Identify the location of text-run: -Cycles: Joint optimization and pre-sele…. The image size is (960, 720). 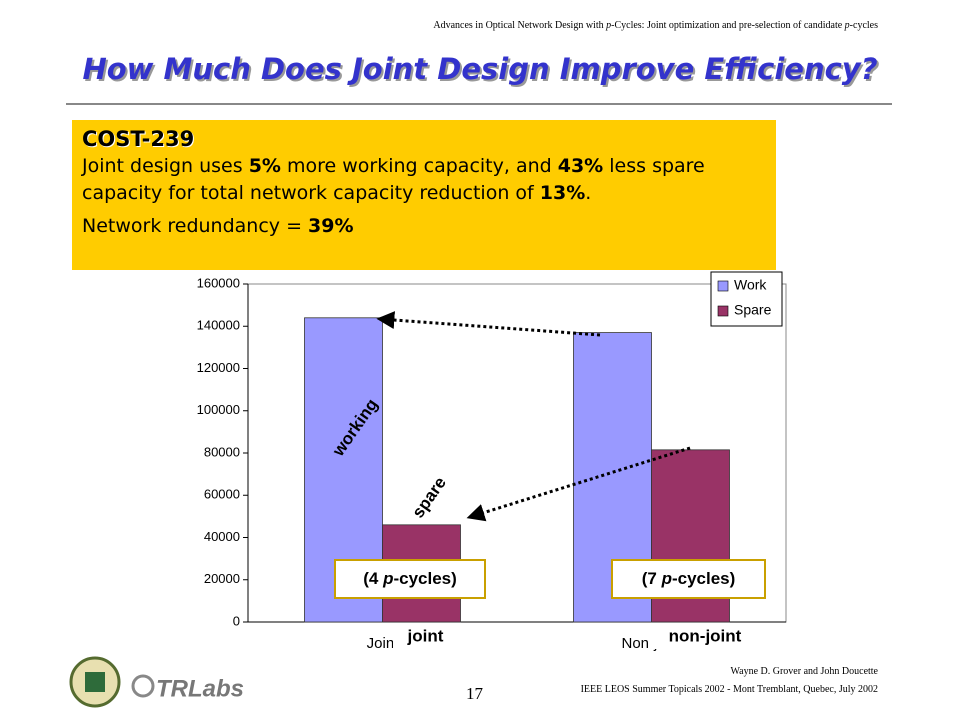
(728, 25).